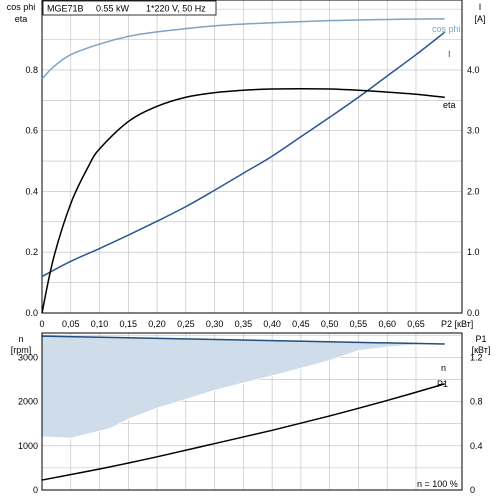  What do you see at coordinates (31, 131) in the screenshot?
I see `top-left-tick-label: 0.6` at bounding box center [31, 131].